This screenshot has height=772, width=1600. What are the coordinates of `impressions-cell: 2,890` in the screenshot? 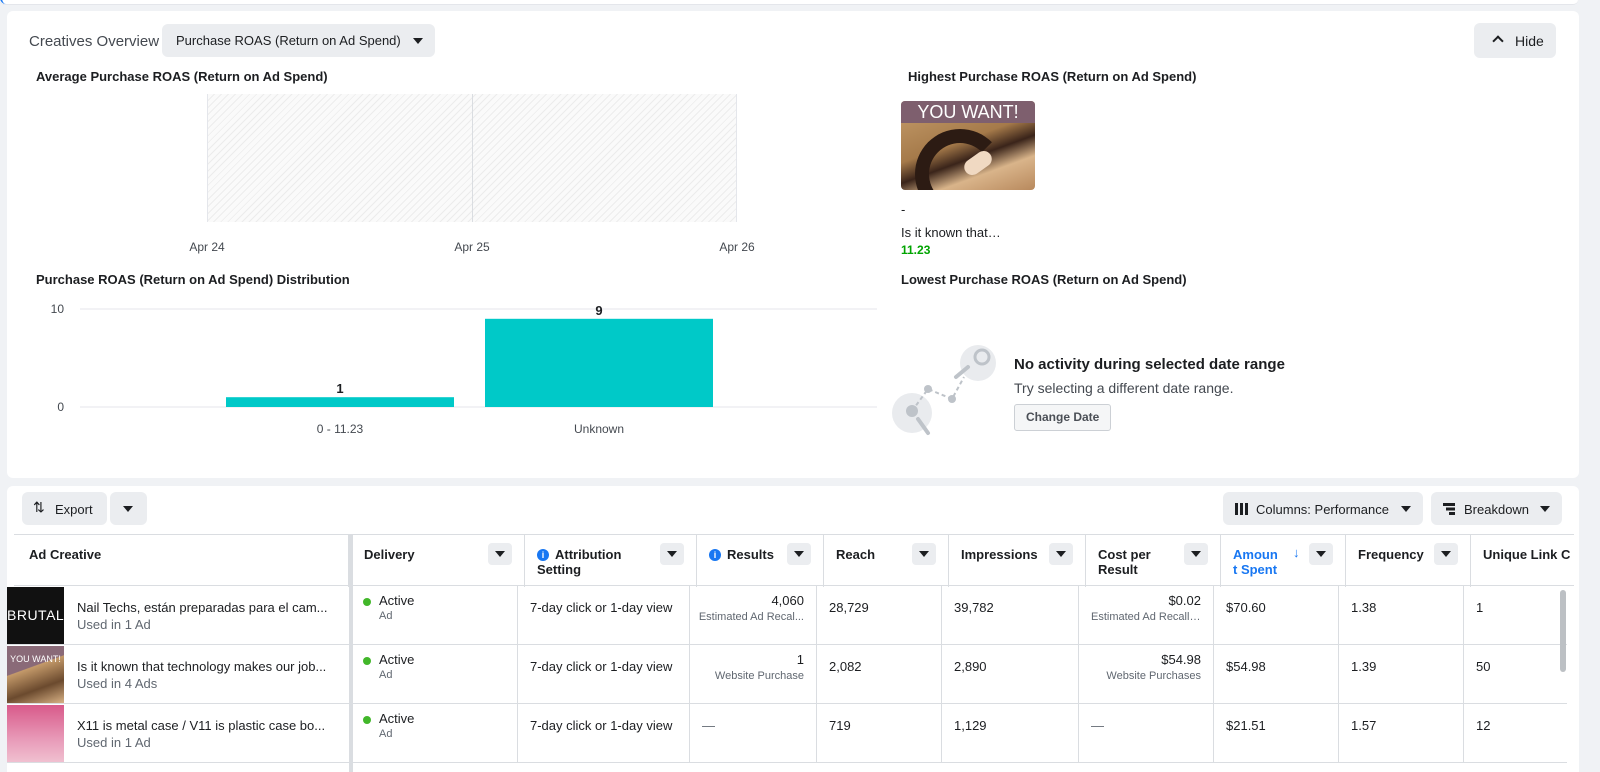 It's located at (1010, 674).